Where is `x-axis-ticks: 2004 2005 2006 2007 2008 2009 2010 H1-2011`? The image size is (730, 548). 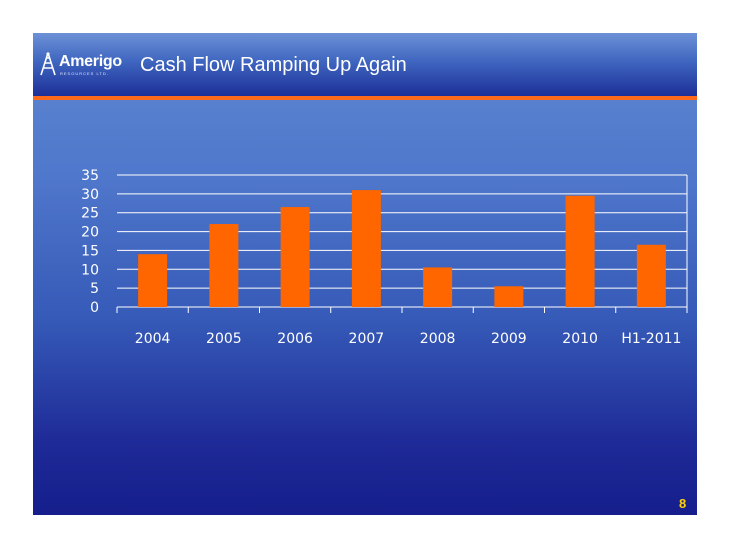 x-axis-ticks: 2004 2005 2006 2007 2008 2009 2010 H1-2011 is located at coordinates (402, 327).